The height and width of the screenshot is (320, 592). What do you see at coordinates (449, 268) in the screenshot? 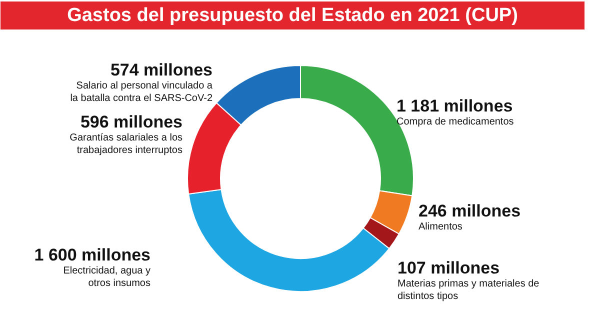
I see `data-label: 107 millones` at bounding box center [449, 268].